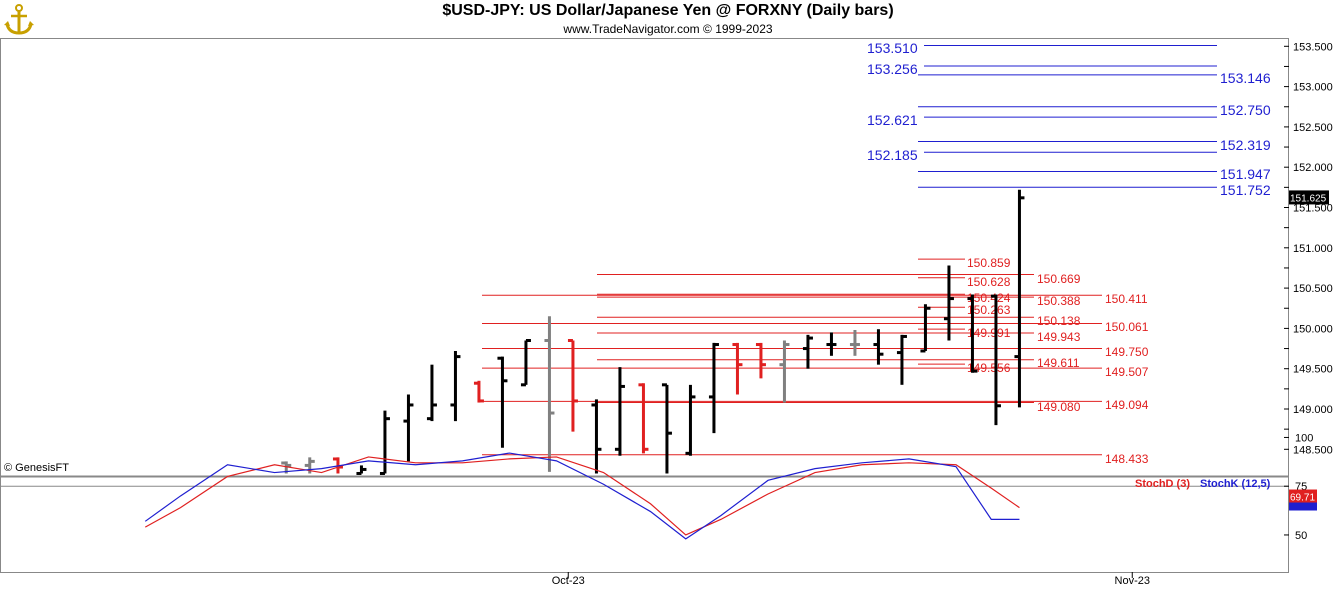 Image resolution: width=1336 pixels, height=591 pixels. I want to click on level-label: 150.388, so click(1059, 301).